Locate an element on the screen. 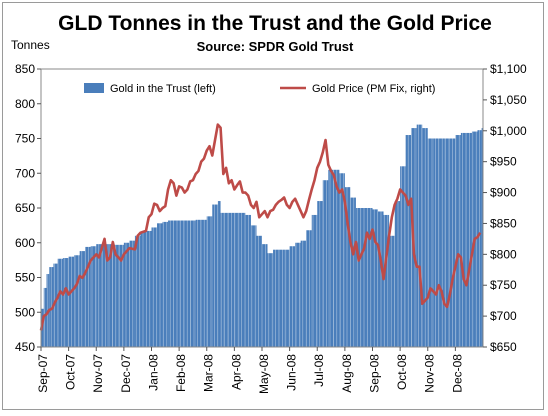 The height and width of the screenshot is (416, 548). y-right-tick-label: $950 is located at coordinates (503, 162).